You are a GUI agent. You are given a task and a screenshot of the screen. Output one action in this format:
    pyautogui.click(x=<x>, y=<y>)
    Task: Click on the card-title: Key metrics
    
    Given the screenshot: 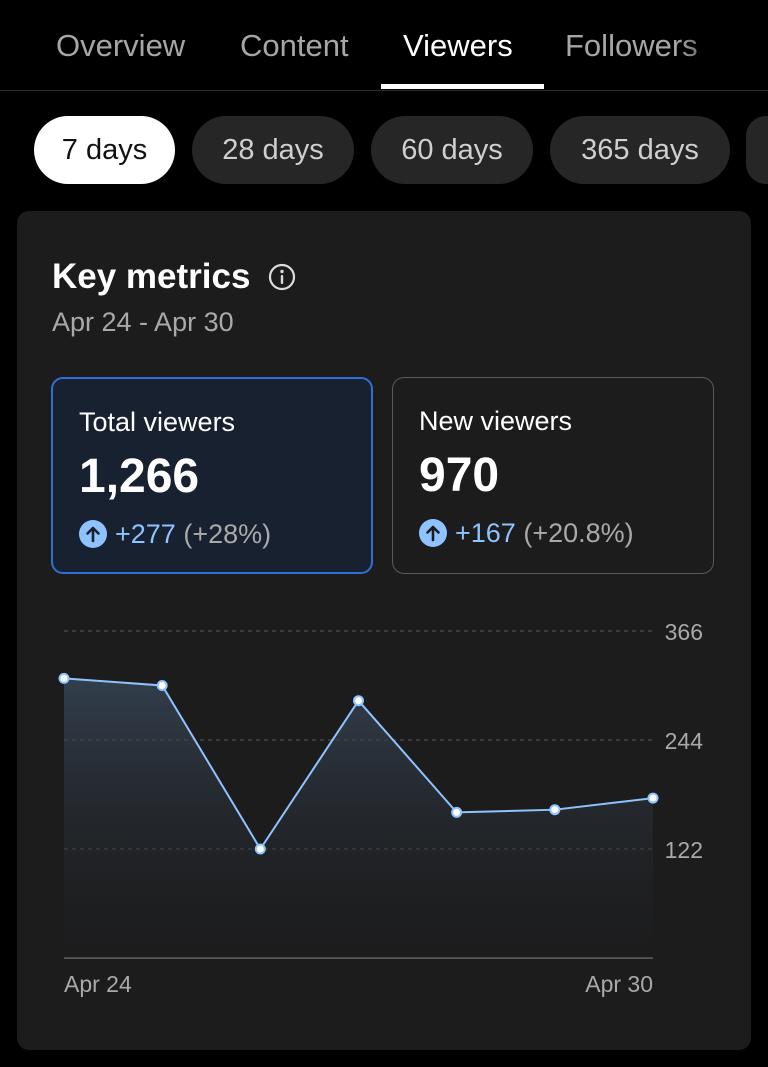 What is the action you would take?
    pyautogui.click(x=151, y=276)
    